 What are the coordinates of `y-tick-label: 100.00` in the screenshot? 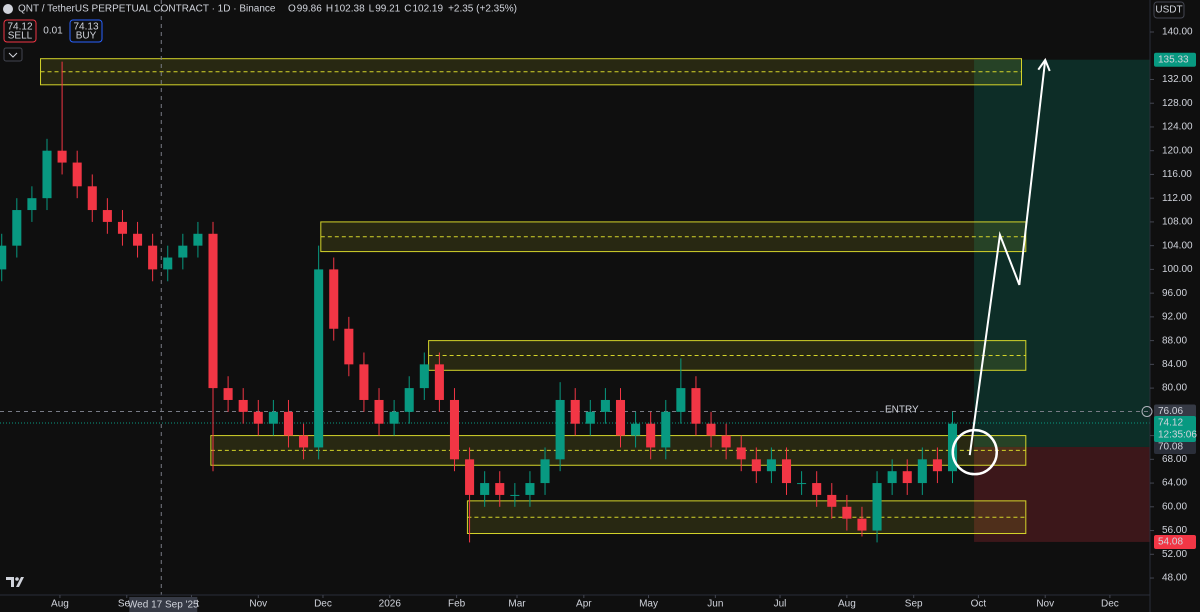 It's located at (1177, 269).